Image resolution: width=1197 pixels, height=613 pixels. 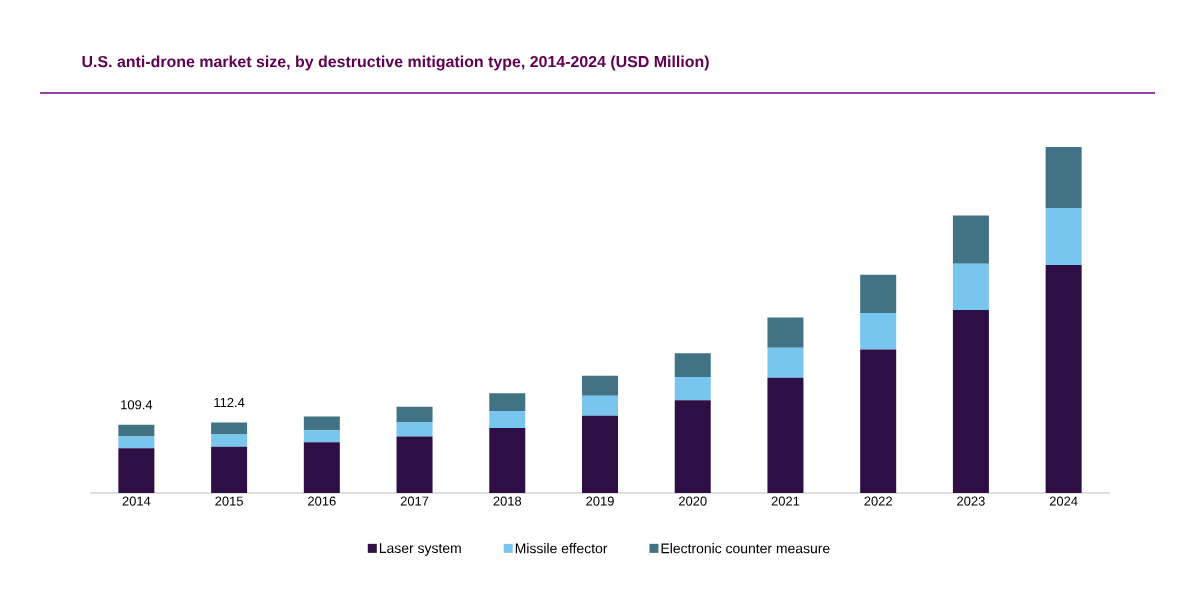 I want to click on x-tick-label: 2023, so click(x=971, y=501).